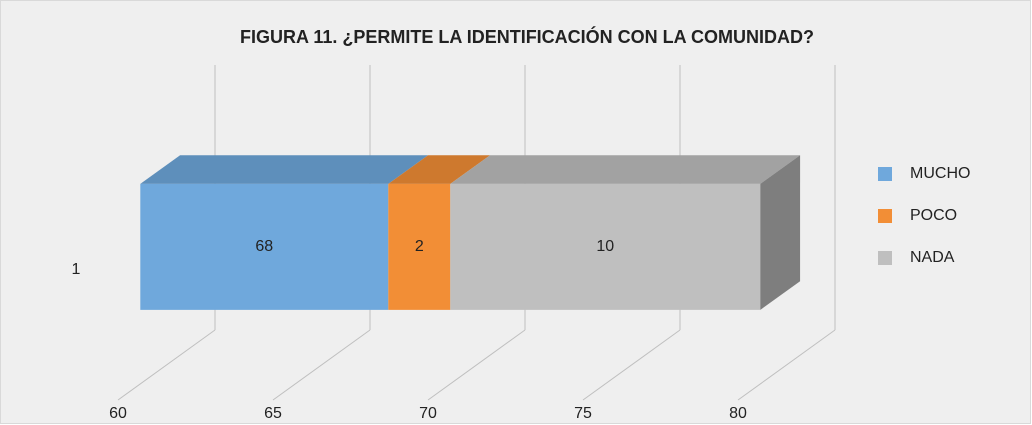  Describe the element at coordinates (780, 232) in the screenshot. I see `bar-side` at that location.